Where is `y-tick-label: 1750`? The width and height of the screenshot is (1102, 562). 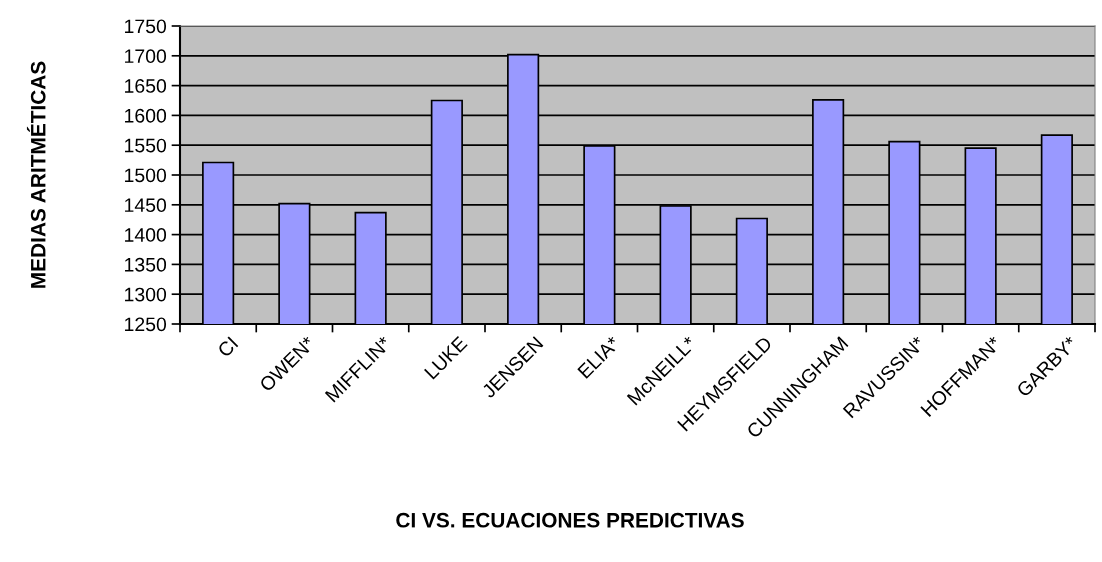 y-tick-label: 1750 is located at coordinates (146, 26).